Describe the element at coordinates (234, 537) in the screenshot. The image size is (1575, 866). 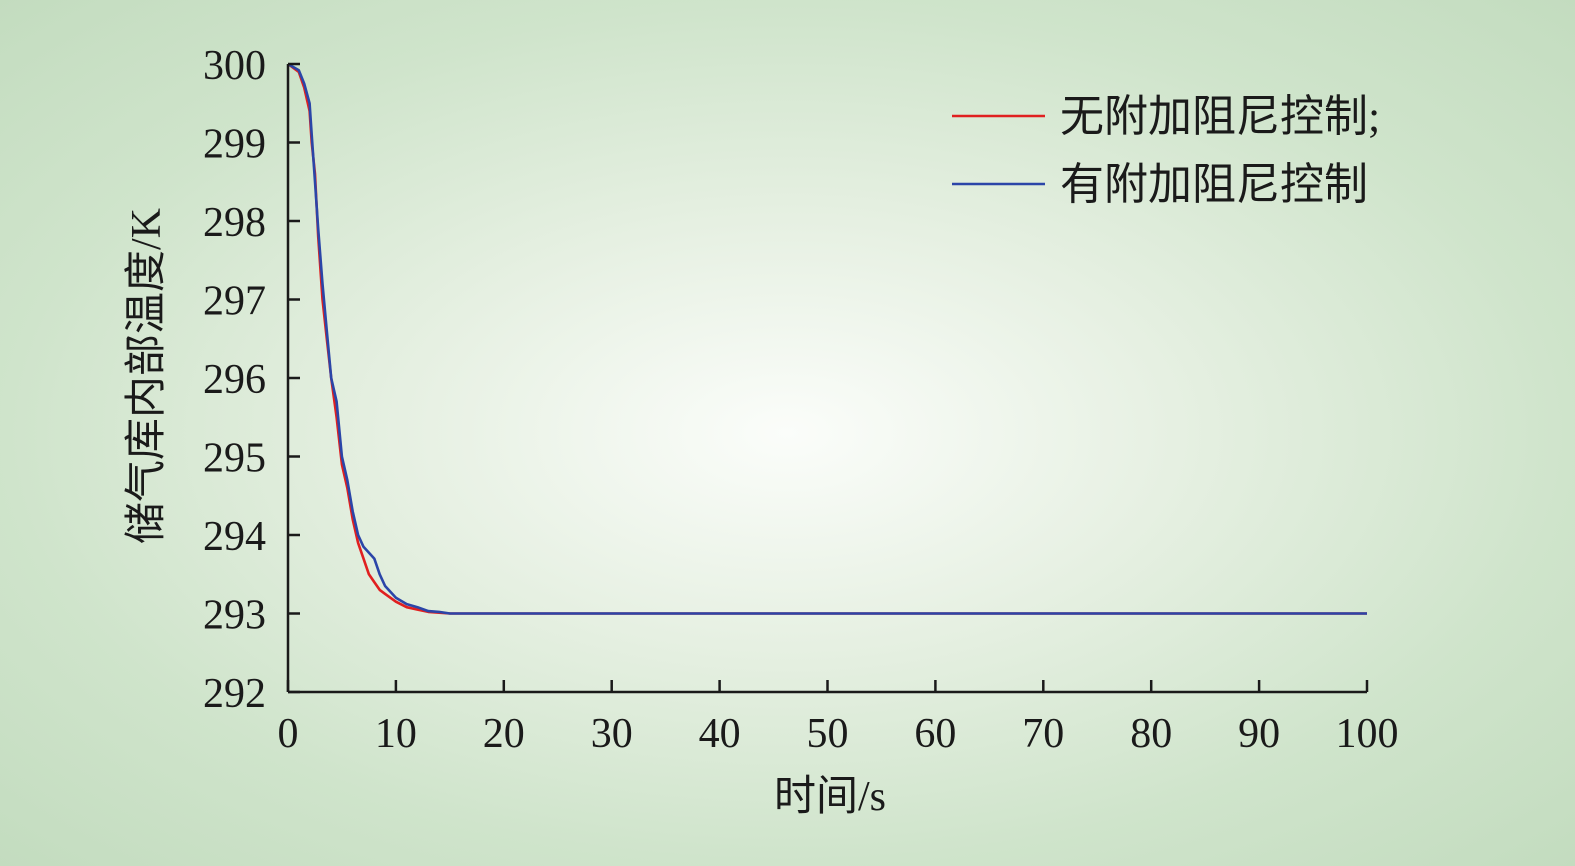
I see `y-tick-label: 294` at that location.